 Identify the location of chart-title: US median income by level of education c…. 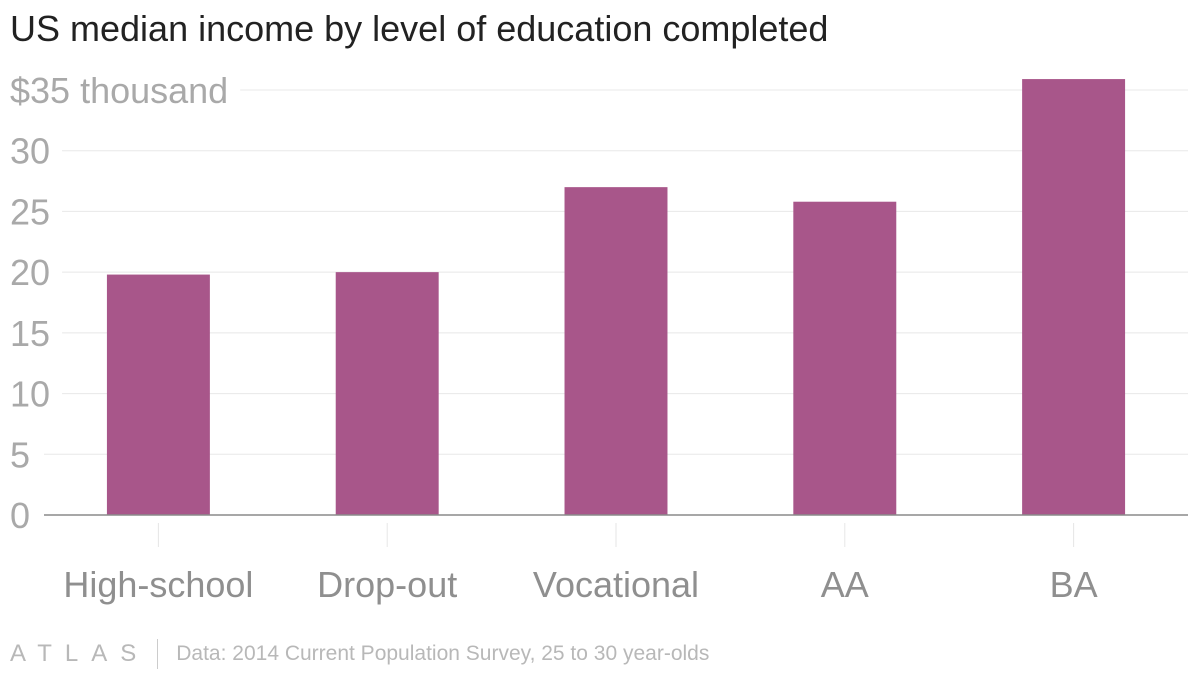
(419, 28).